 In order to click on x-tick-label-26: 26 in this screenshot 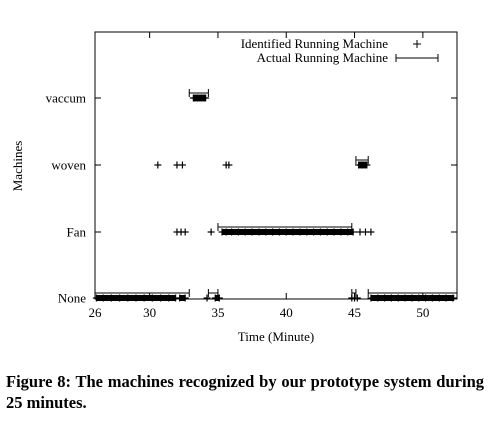, I will do `click(96, 312)`.